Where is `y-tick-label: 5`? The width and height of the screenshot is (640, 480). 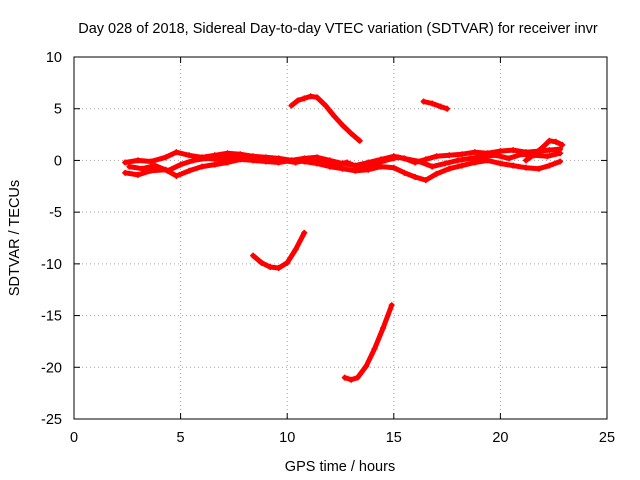
y-tick-label: 5 is located at coordinates (58, 110).